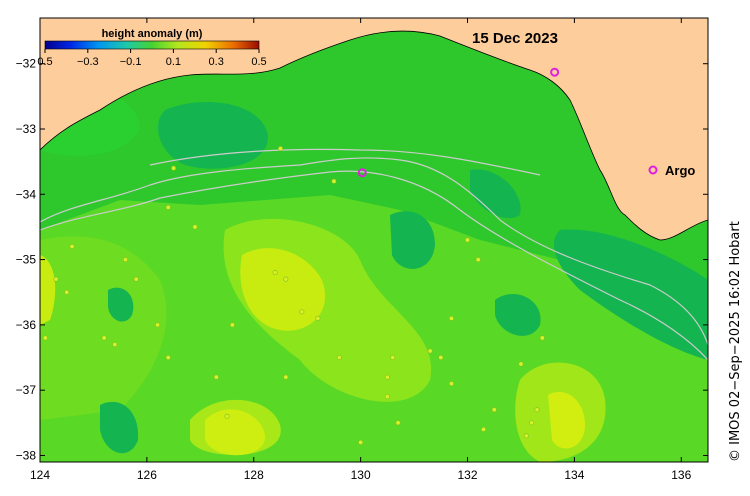 The height and width of the screenshot is (496, 750). I want to click on colorbar: height anomaly (m) 0.5 −0.3 −0.1 0.1 0.3 0.5, so click(151, 48).